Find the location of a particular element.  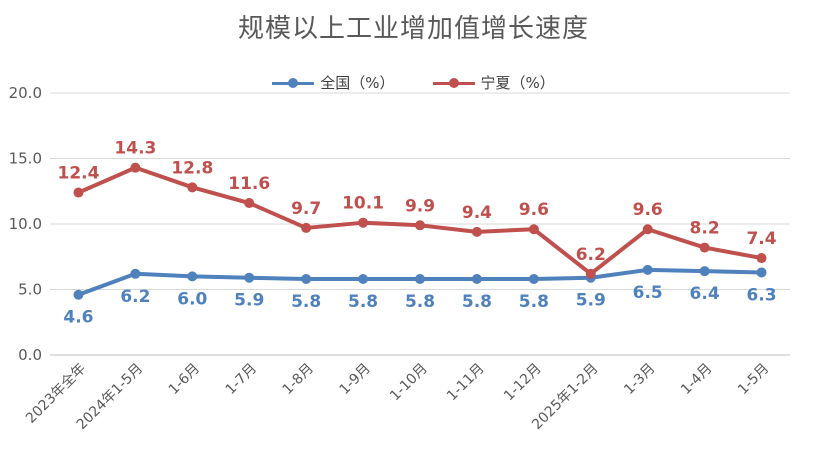

legend-label-ningxia: 宁夏（%） is located at coordinates (517, 83).